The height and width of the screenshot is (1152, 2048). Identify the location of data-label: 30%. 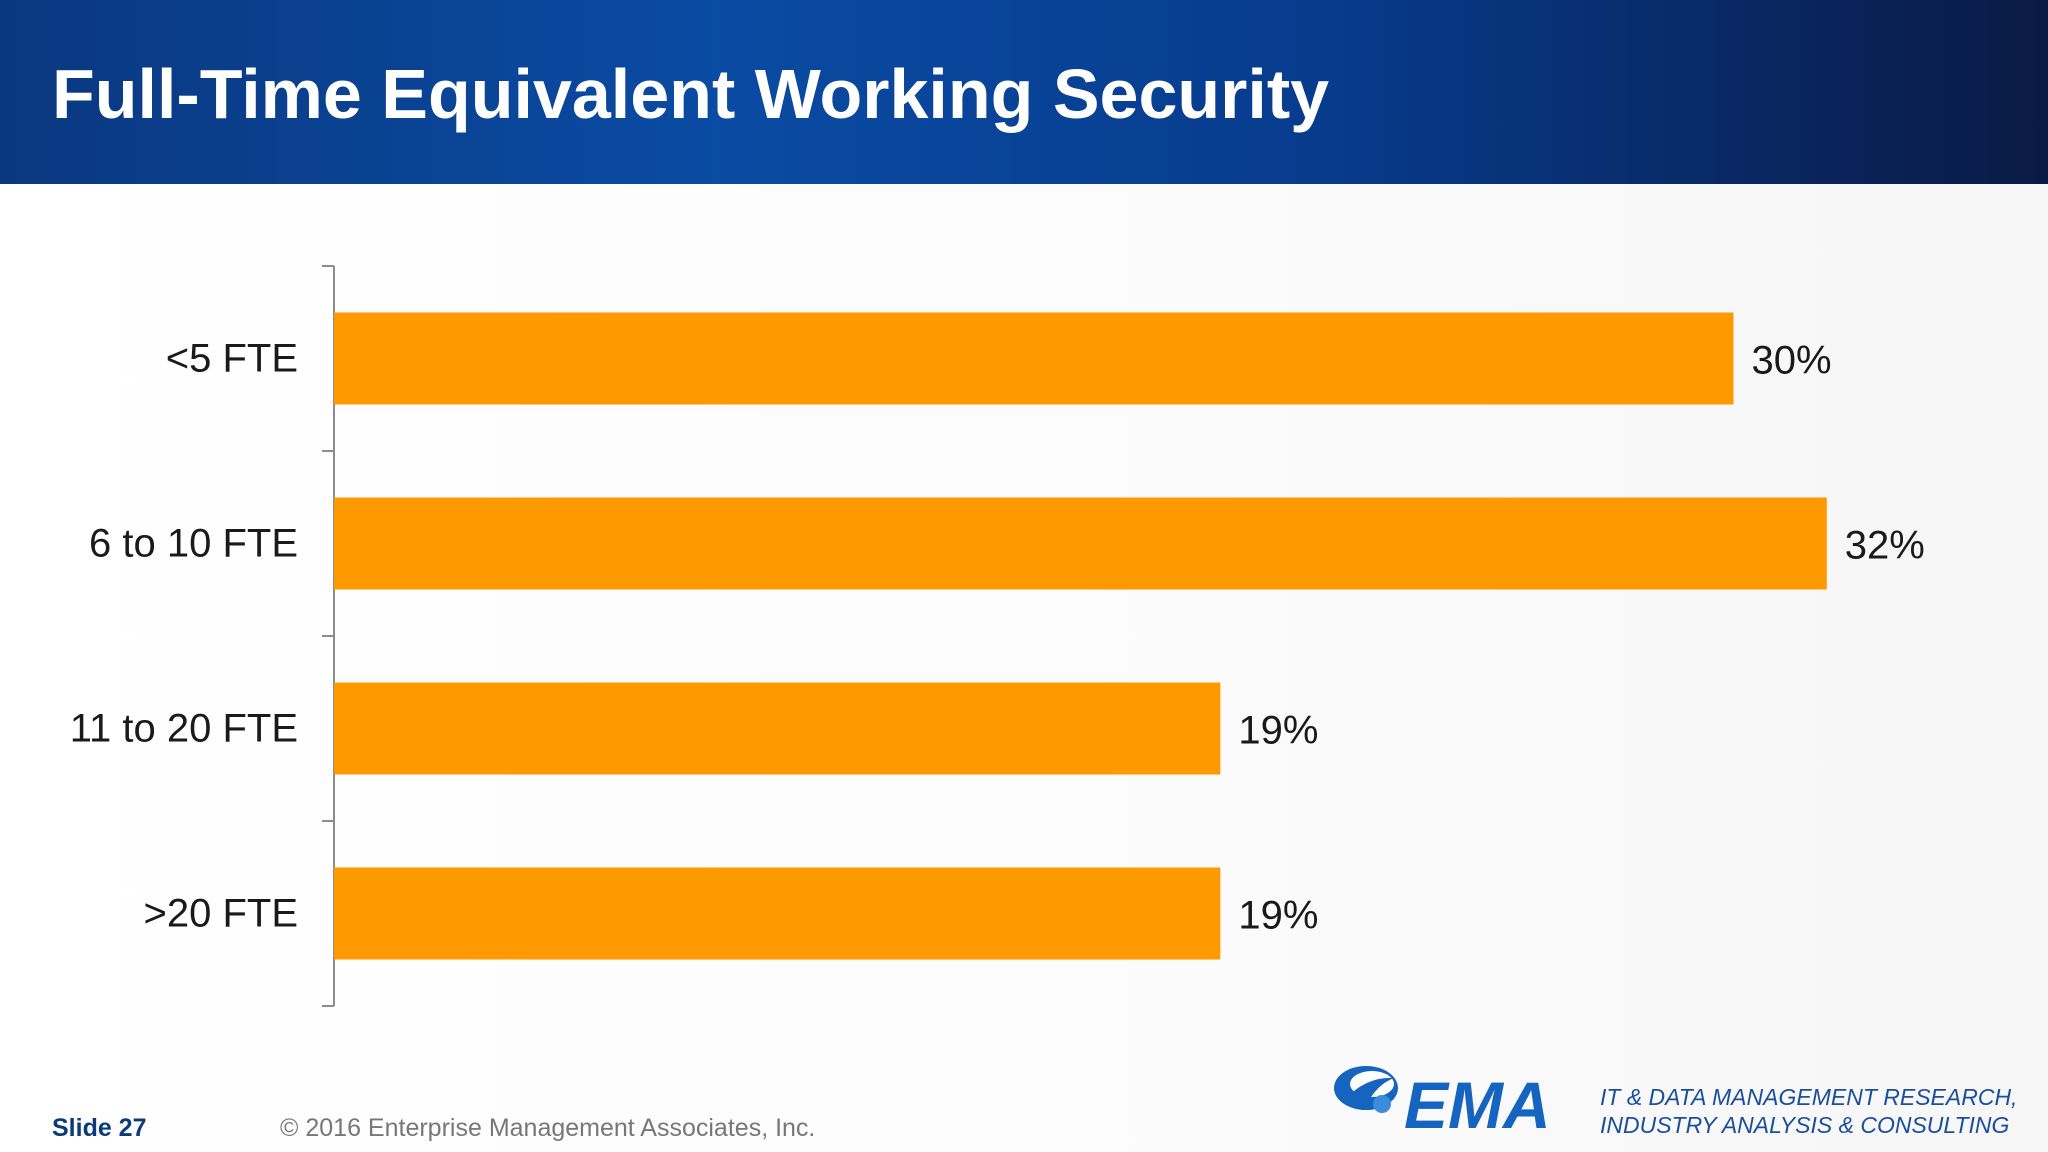
(1792, 361).